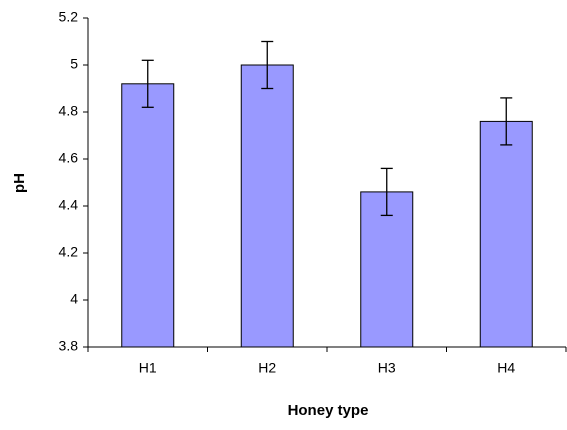  Describe the element at coordinates (69, 111) in the screenshot. I see `y-tick-label: 4.8` at that location.